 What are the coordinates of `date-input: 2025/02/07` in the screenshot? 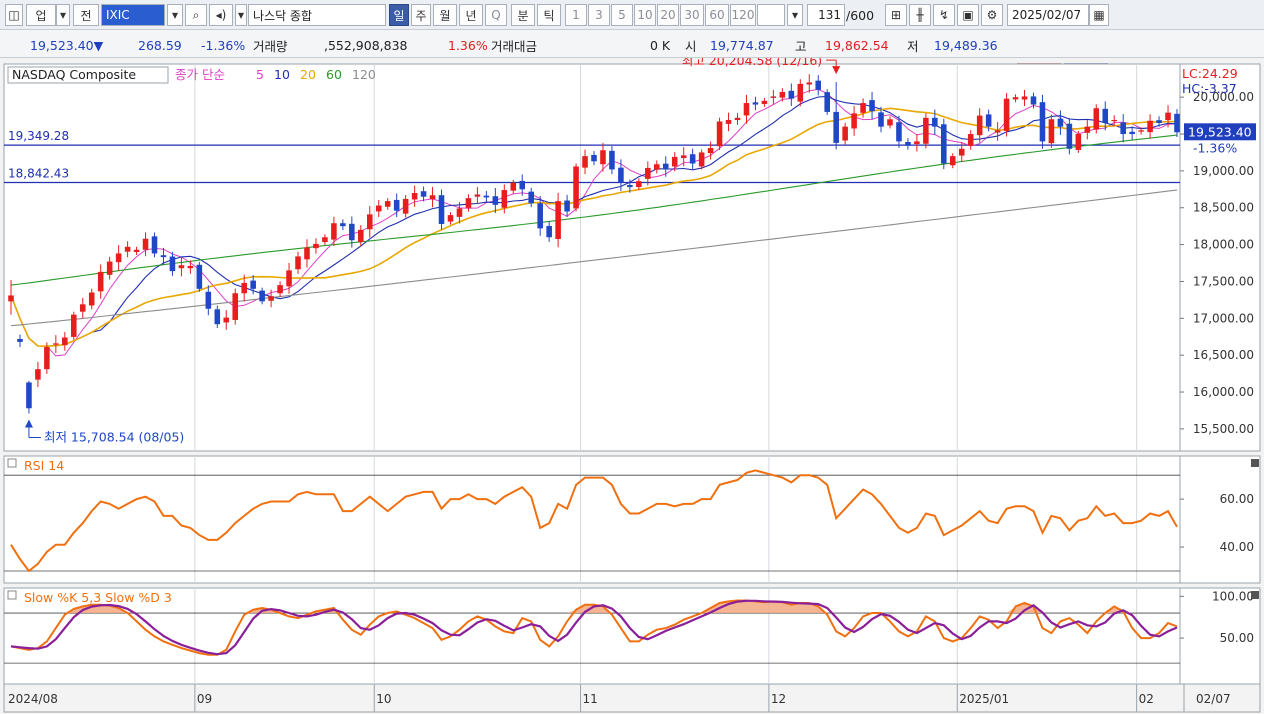 It's located at (1048, 15).